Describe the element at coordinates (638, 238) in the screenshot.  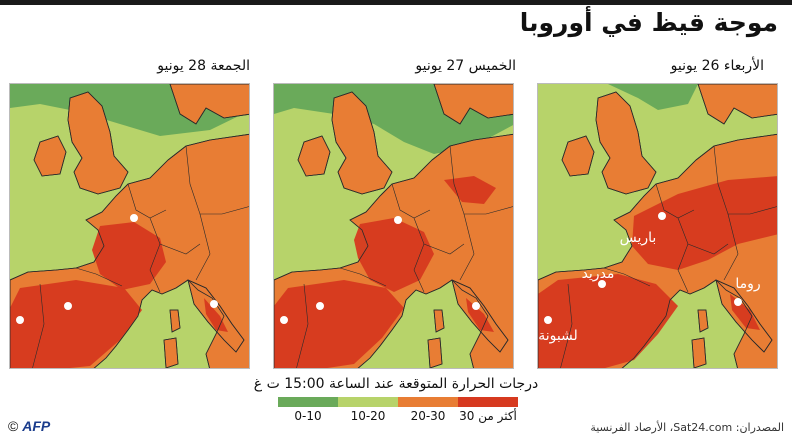
I see `city-label: باريس` at that location.